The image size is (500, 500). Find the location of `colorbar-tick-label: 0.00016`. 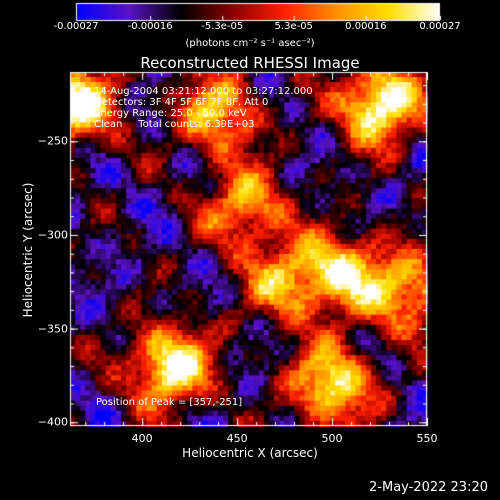

colorbar-tick-label: 0.00016 is located at coordinates (366, 26).